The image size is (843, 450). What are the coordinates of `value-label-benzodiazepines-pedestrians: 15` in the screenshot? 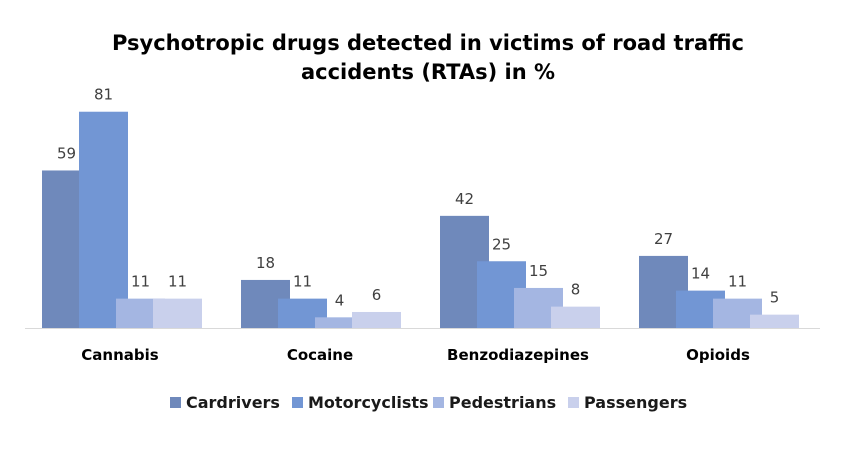 It's located at (538, 271).